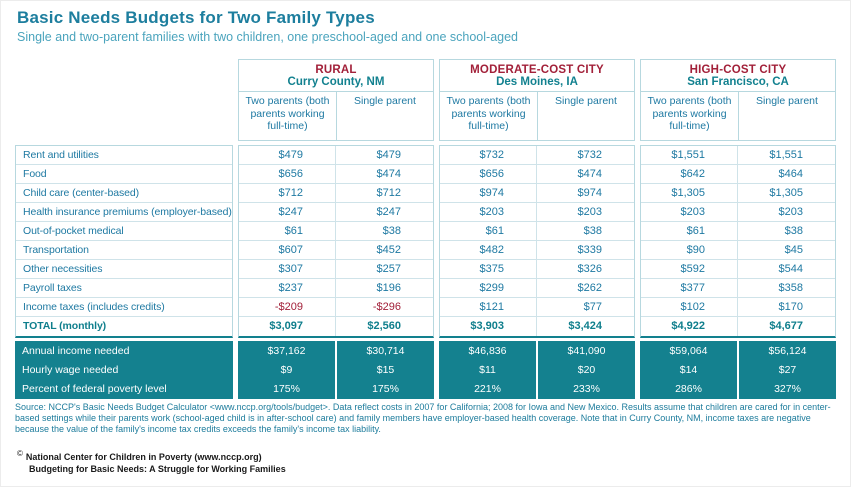  I want to click on value-cell: $38, so click(391, 231).